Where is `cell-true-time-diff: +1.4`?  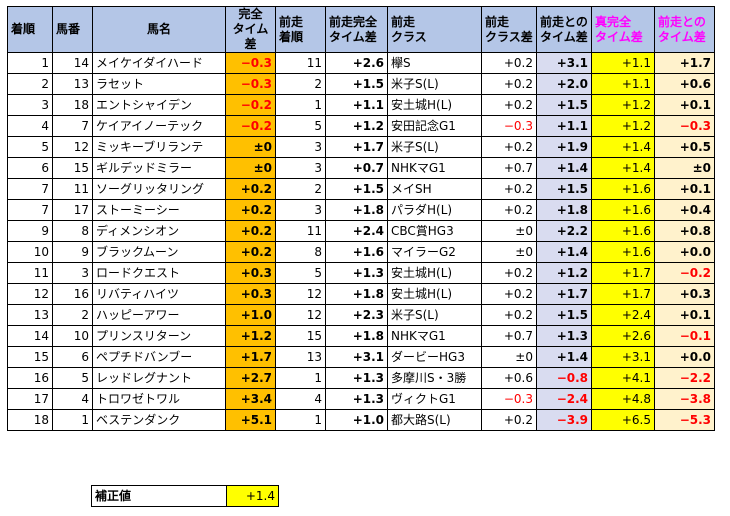 cell-true-time-diff: +1.4 is located at coordinates (623, 168).